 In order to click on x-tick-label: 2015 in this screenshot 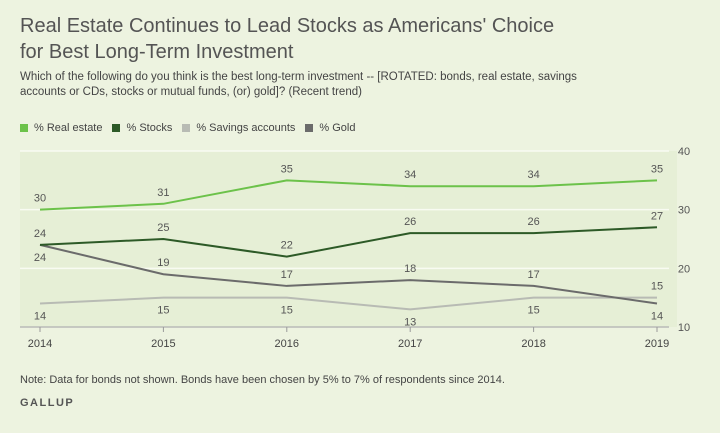, I will do `click(163, 344)`.